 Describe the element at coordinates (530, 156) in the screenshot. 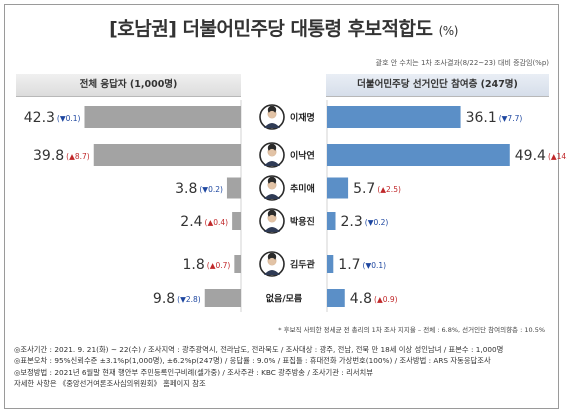

I see `right-value-row-1: 49.4` at that location.